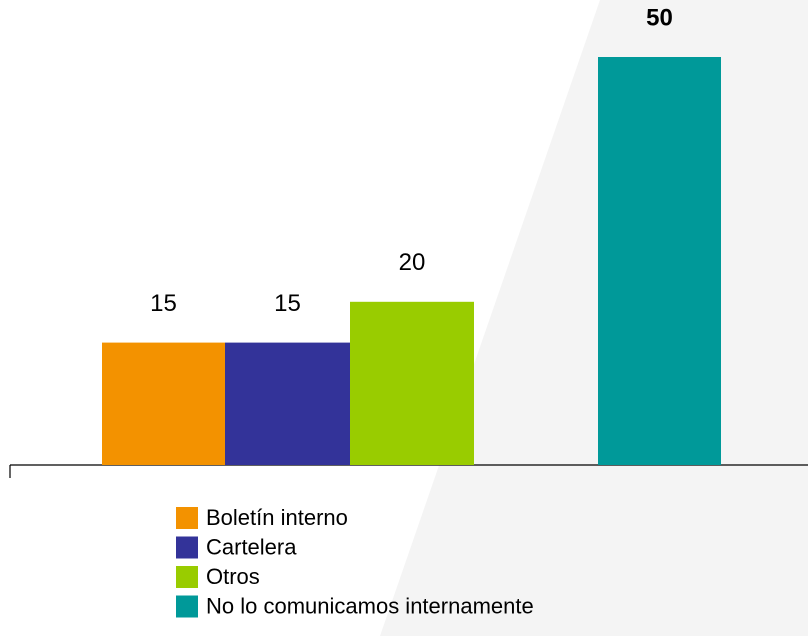 The image size is (808, 636). I want to click on value-label: 50, so click(659, 17).